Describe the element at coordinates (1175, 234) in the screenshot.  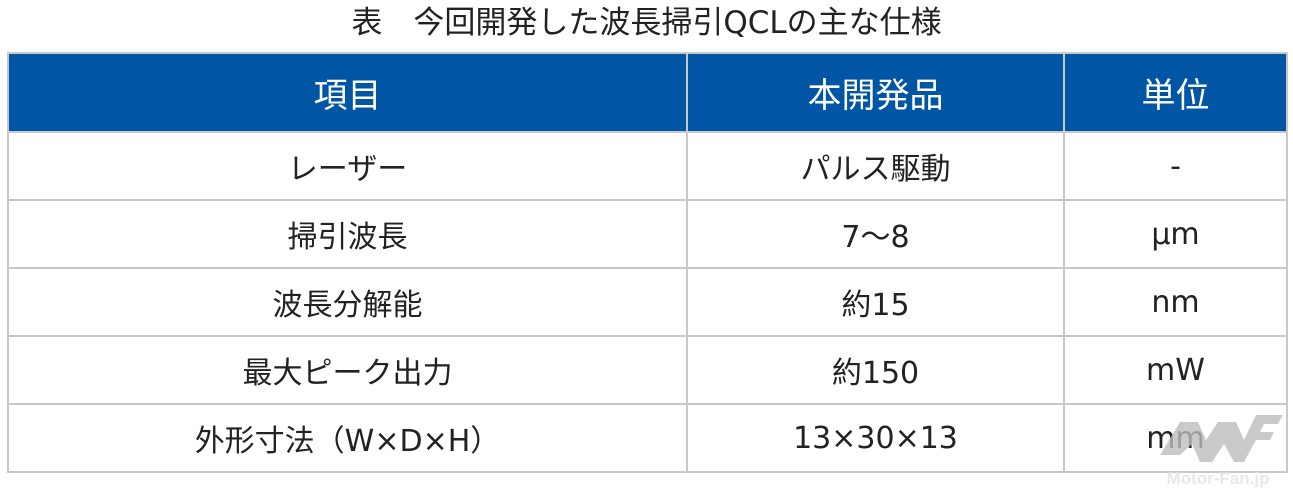
I see `cell-unit: μm` at that location.